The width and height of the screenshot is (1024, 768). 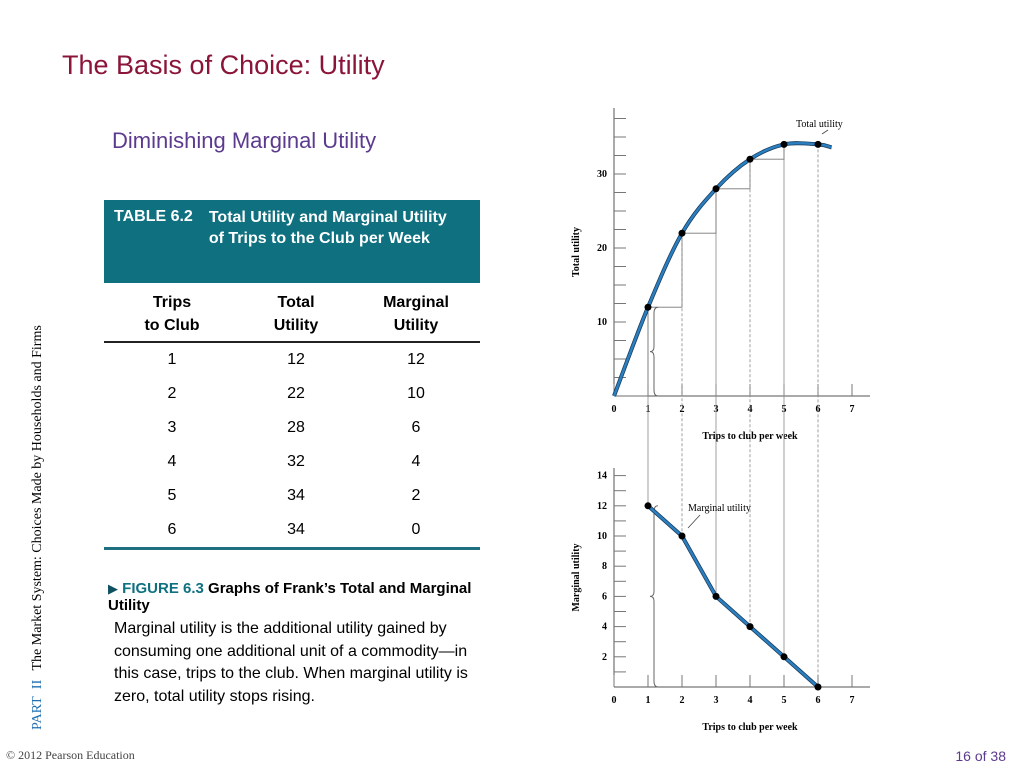 What do you see at coordinates (784, 700) in the screenshot?
I see `x-tick-label: 5` at bounding box center [784, 700].